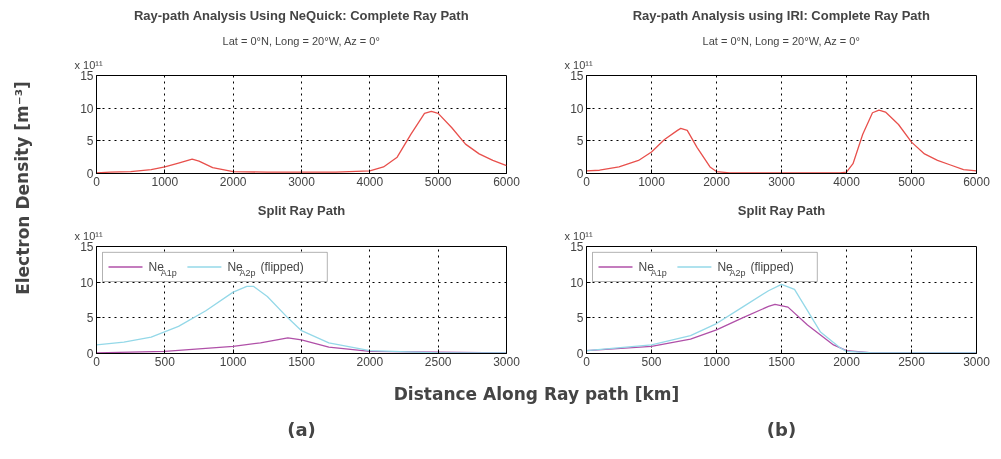 The width and height of the screenshot is (1001, 459). Describe the element at coordinates (301, 15) in the screenshot. I see `chart-title: Ray-path Analysis Using NeQuick: Complete Ray Path` at that location.